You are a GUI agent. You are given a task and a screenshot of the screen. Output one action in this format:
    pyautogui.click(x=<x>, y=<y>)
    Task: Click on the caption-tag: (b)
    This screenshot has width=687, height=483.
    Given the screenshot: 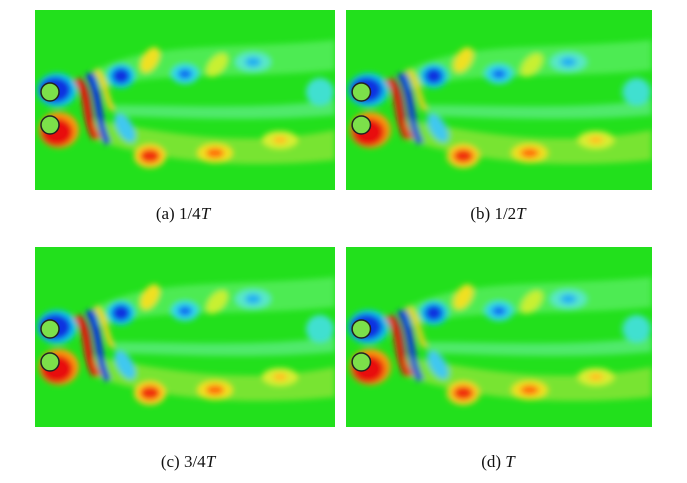 What is the action you would take?
    pyautogui.click(x=480, y=213)
    